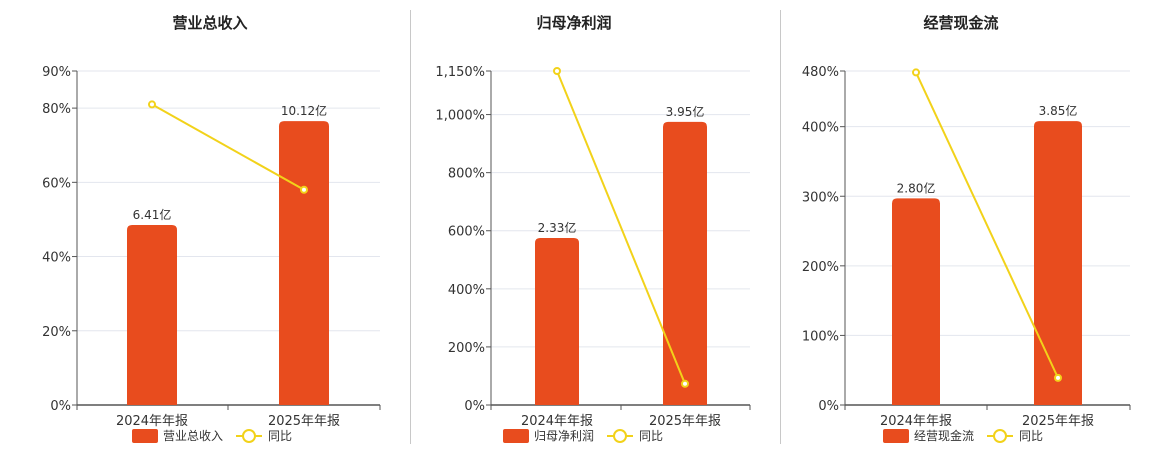  Describe the element at coordinates (56, 72) in the screenshot. I see `y-tick-label: 90%` at that location.